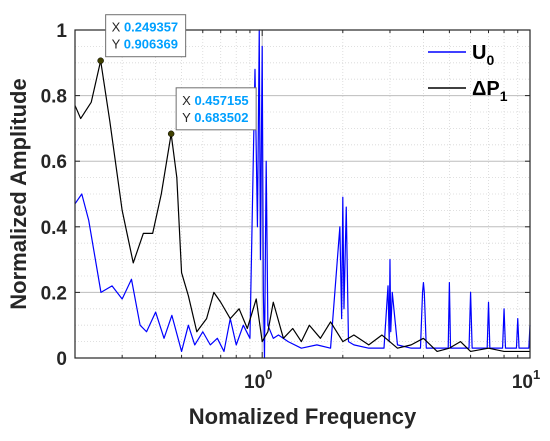 The height and width of the screenshot is (441, 550). What do you see at coordinates (526, 380) in the screenshot?
I see `x-tick-label: 10¹` at bounding box center [526, 380].